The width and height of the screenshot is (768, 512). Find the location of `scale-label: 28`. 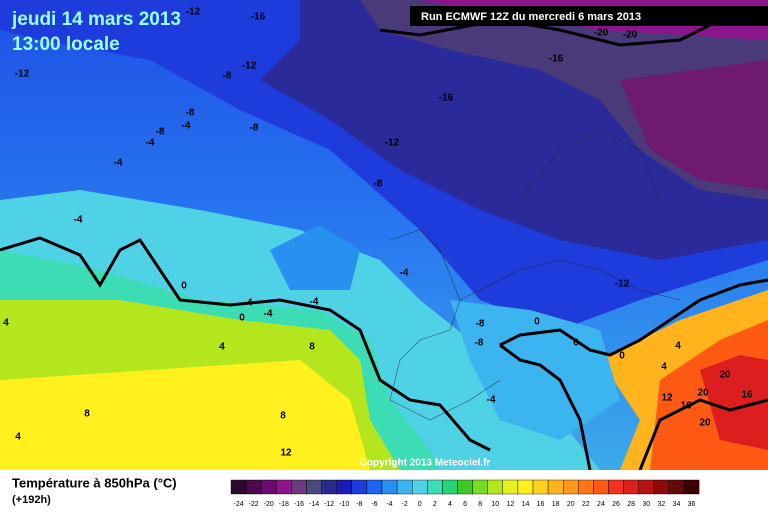

scale-label: 28 is located at coordinates (631, 504).